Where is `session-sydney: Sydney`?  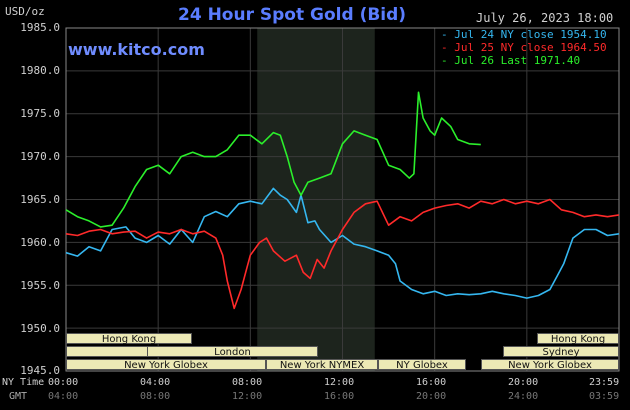
session-sydney: Sydney is located at coordinates (561, 352).